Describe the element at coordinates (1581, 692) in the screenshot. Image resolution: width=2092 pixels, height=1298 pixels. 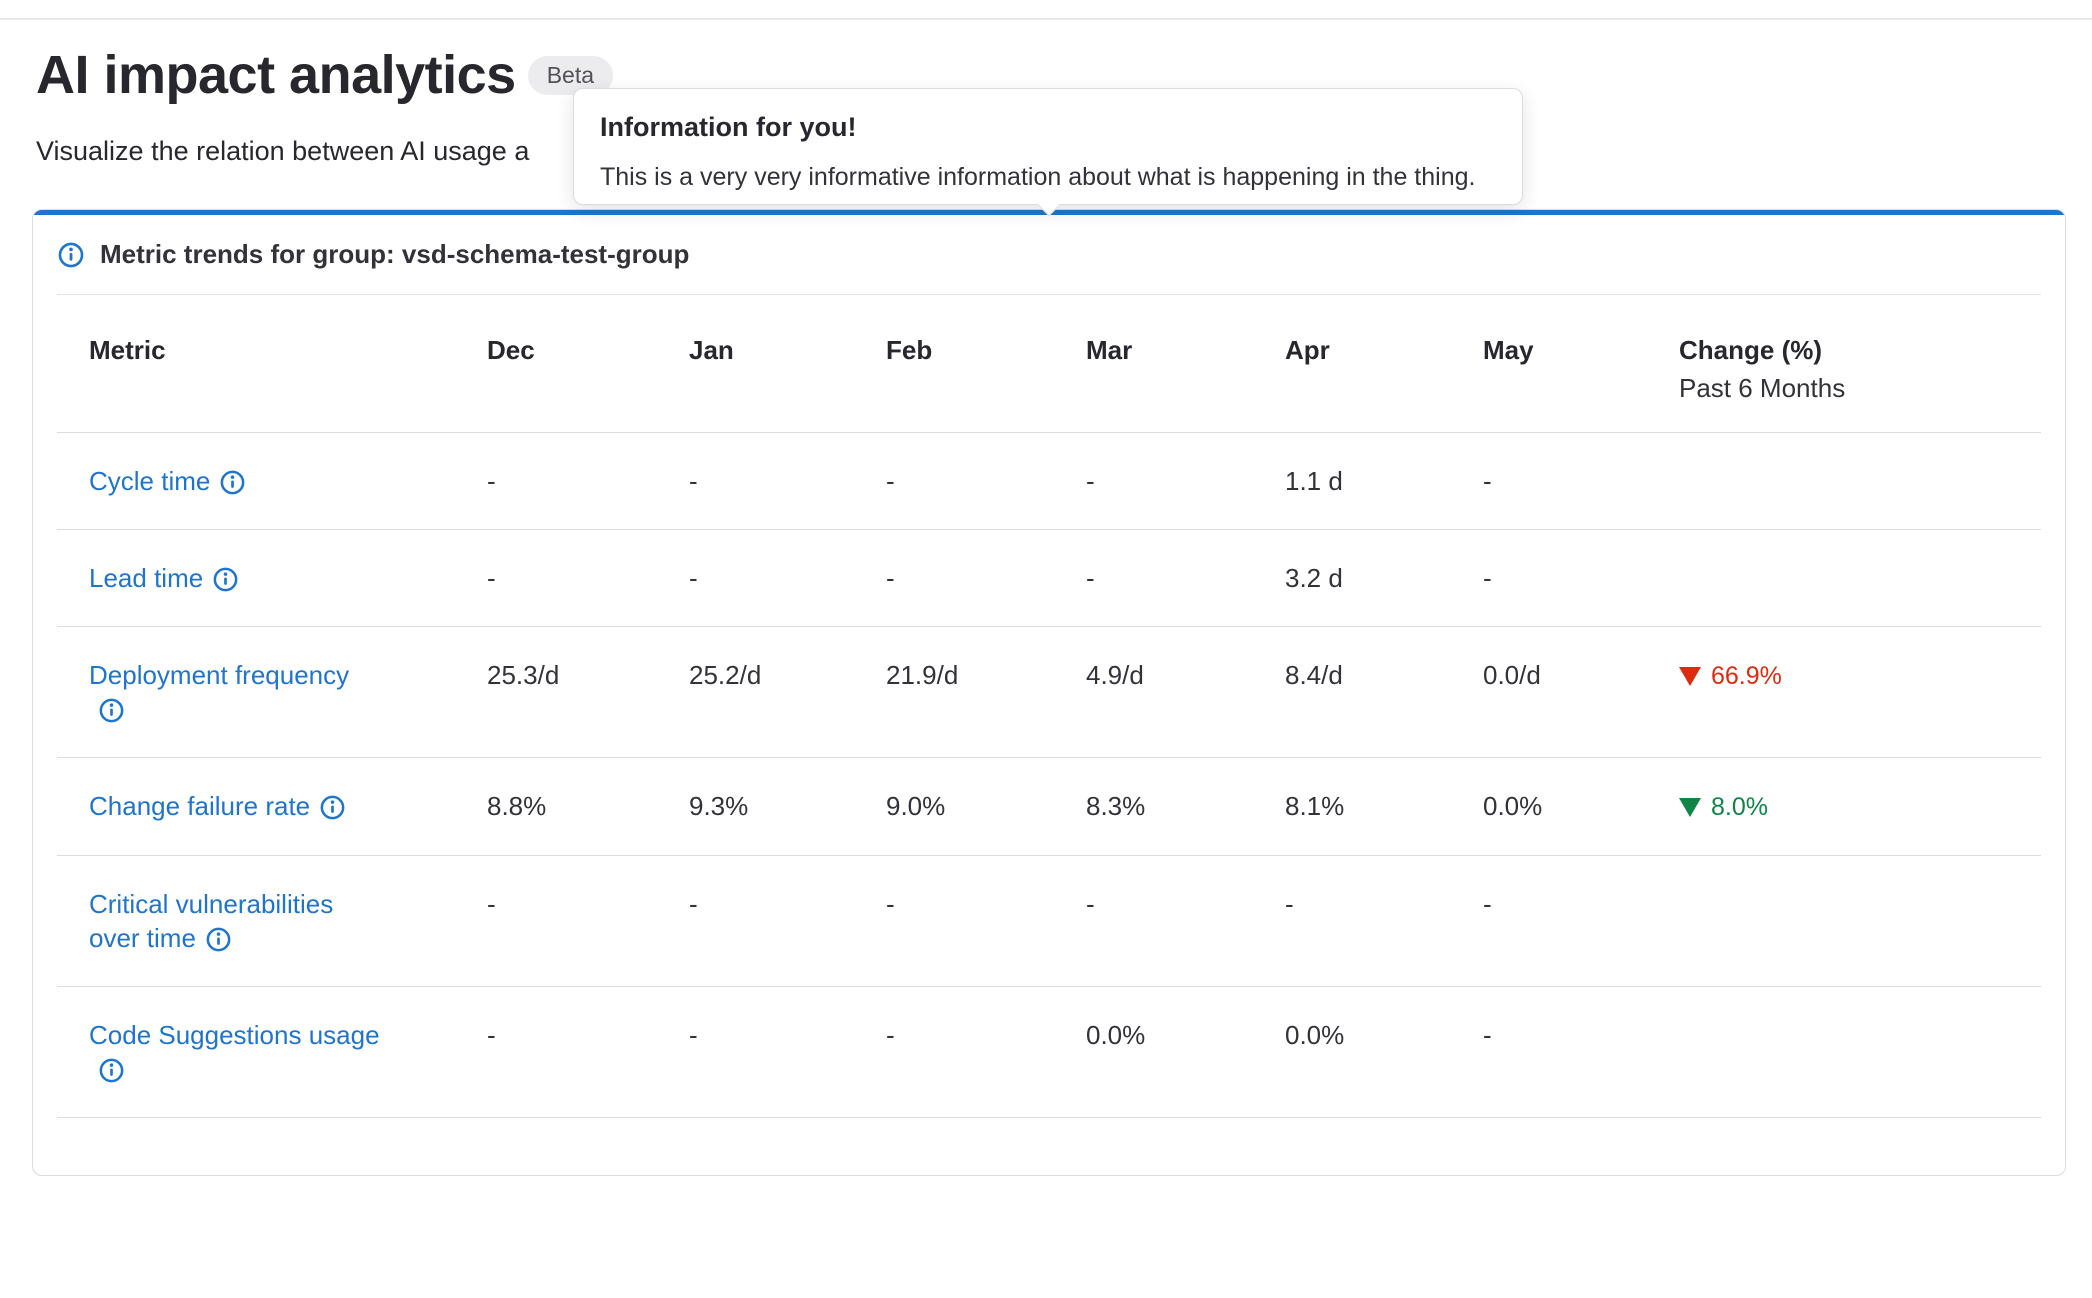
I see `value-cell: 0.0/d` at that location.